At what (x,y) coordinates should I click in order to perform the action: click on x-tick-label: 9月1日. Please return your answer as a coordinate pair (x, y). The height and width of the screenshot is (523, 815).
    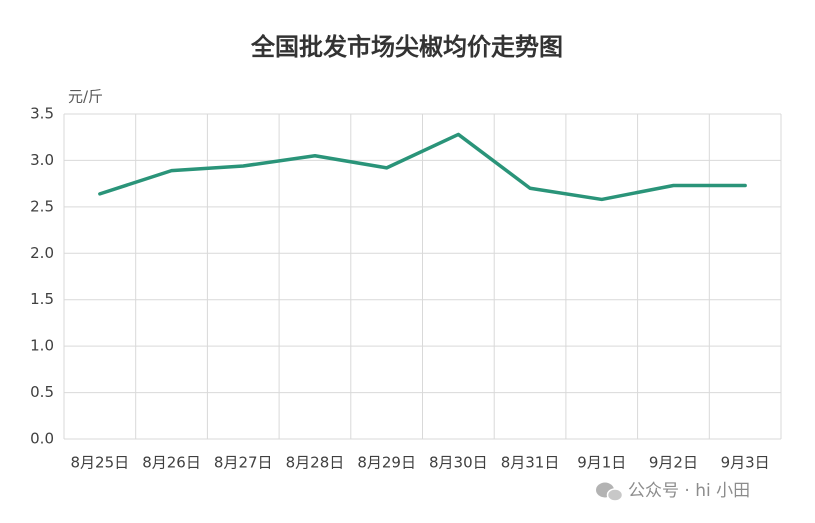
    Looking at the image, I should click on (601, 463).